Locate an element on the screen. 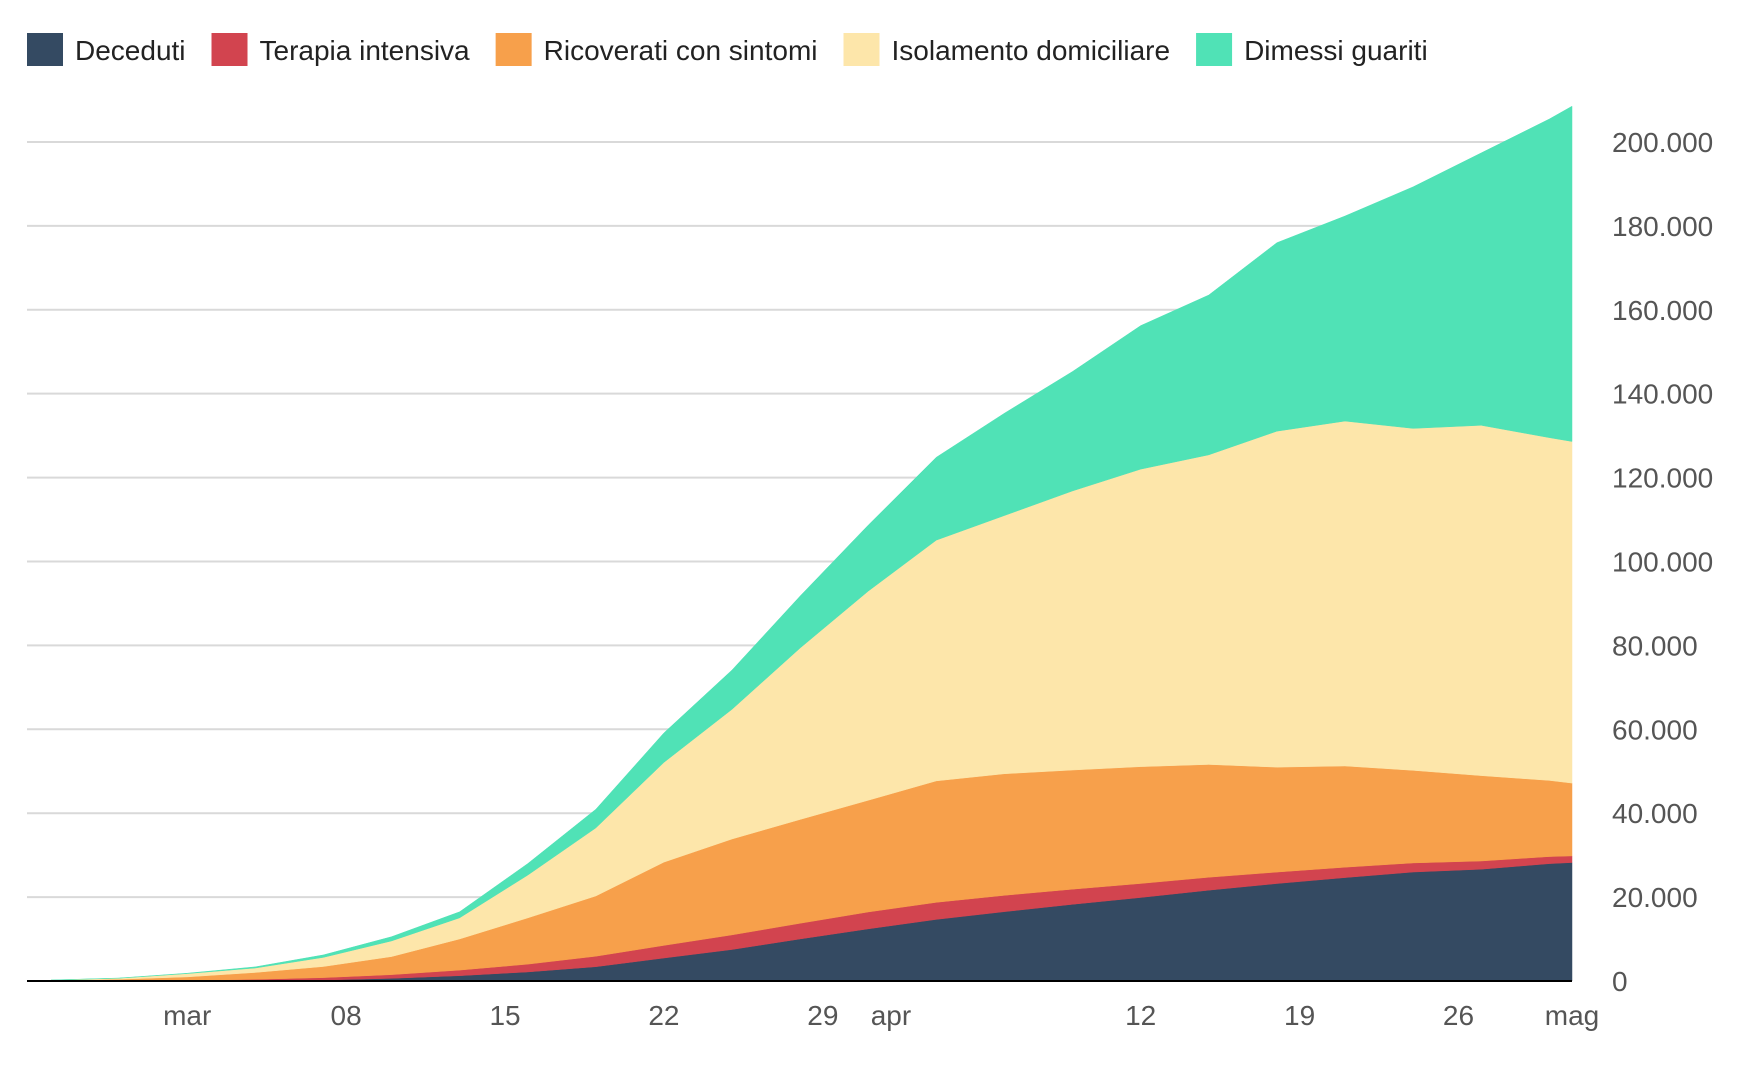  y-tick-label-7: 140.000 is located at coordinates (1662, 394).